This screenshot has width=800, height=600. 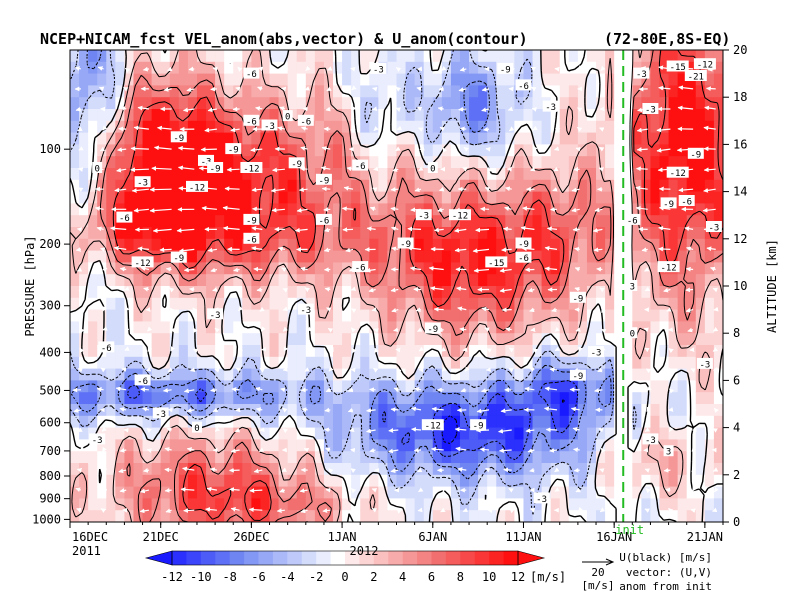 What do you see at coordinates (518, 577) in the screenshot?
I see `colorbar-tick-label: 12` at bounding box center [518, 577].